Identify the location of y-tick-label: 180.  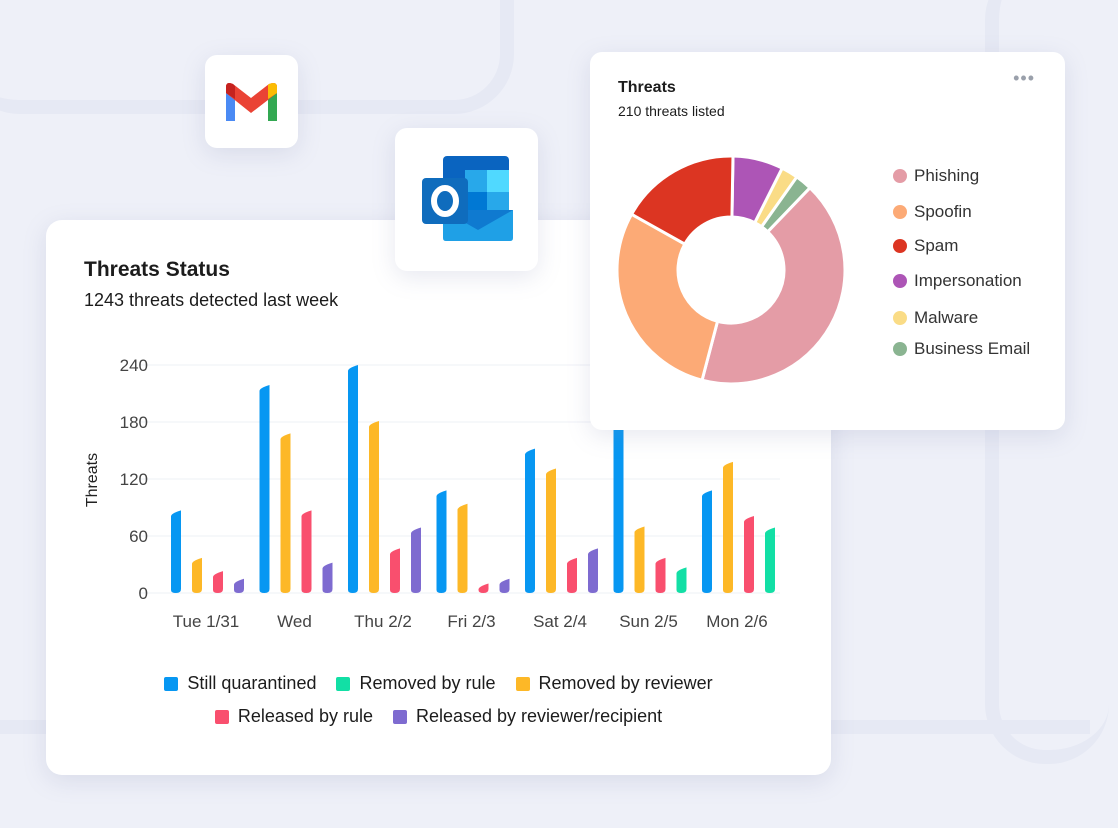
(134, 422).